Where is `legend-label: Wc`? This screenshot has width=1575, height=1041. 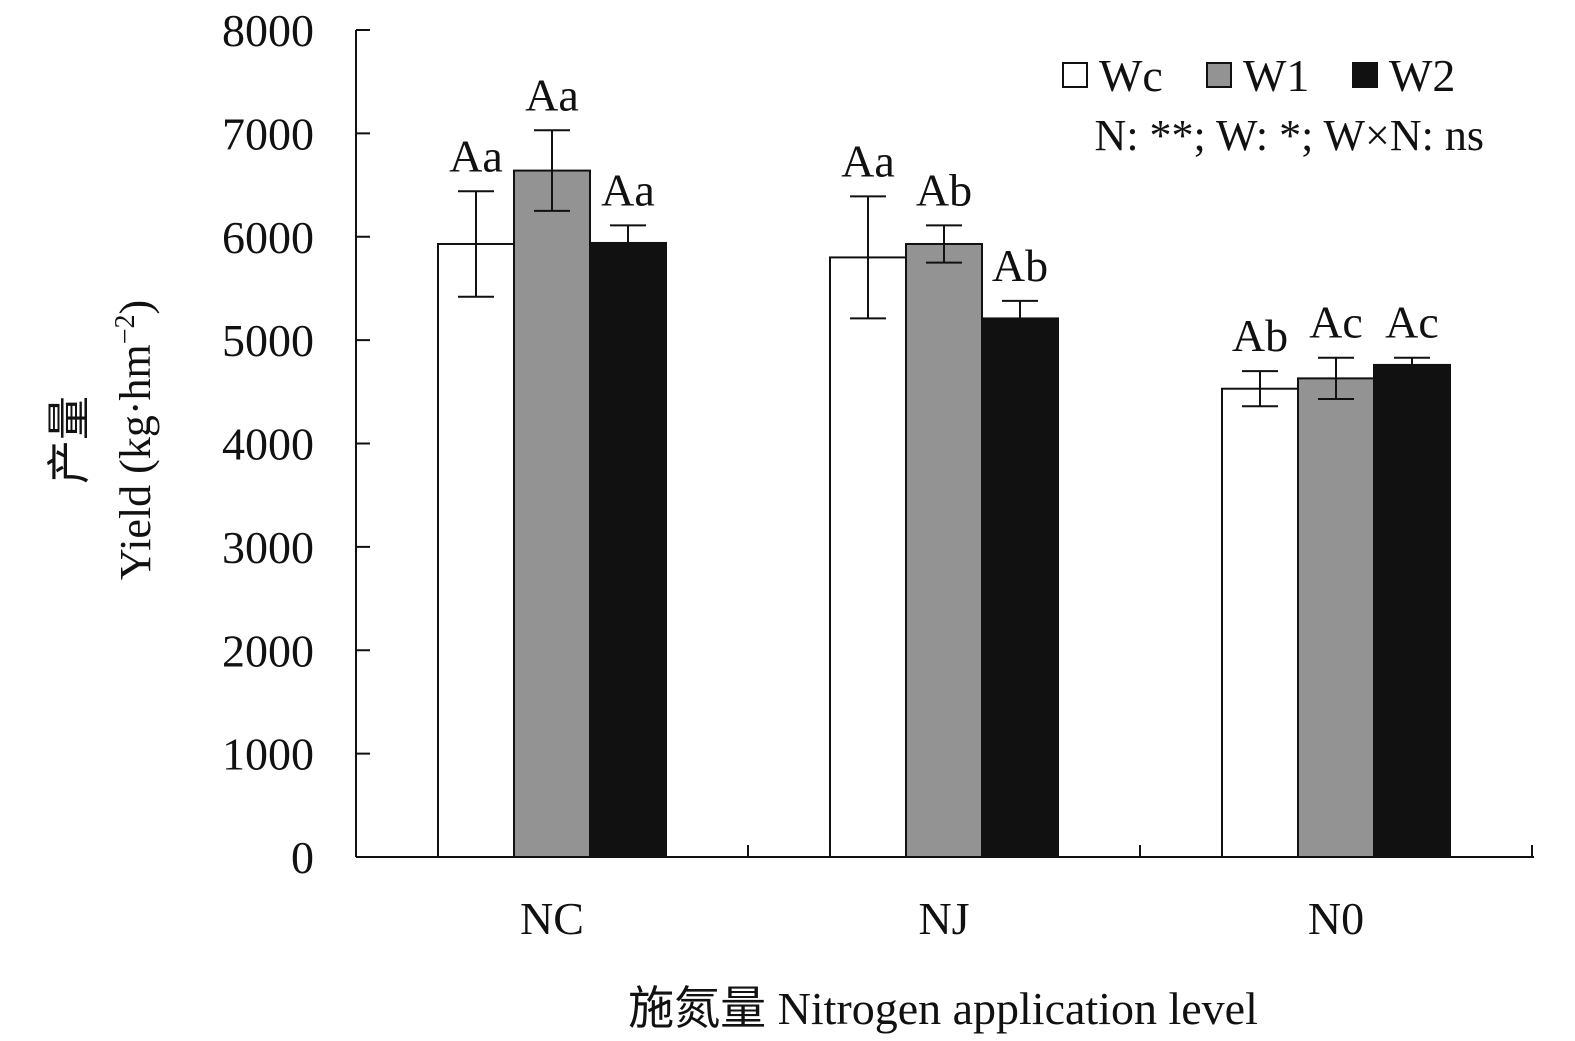
legend-label: Wc is located at coordinates (1131, 75).